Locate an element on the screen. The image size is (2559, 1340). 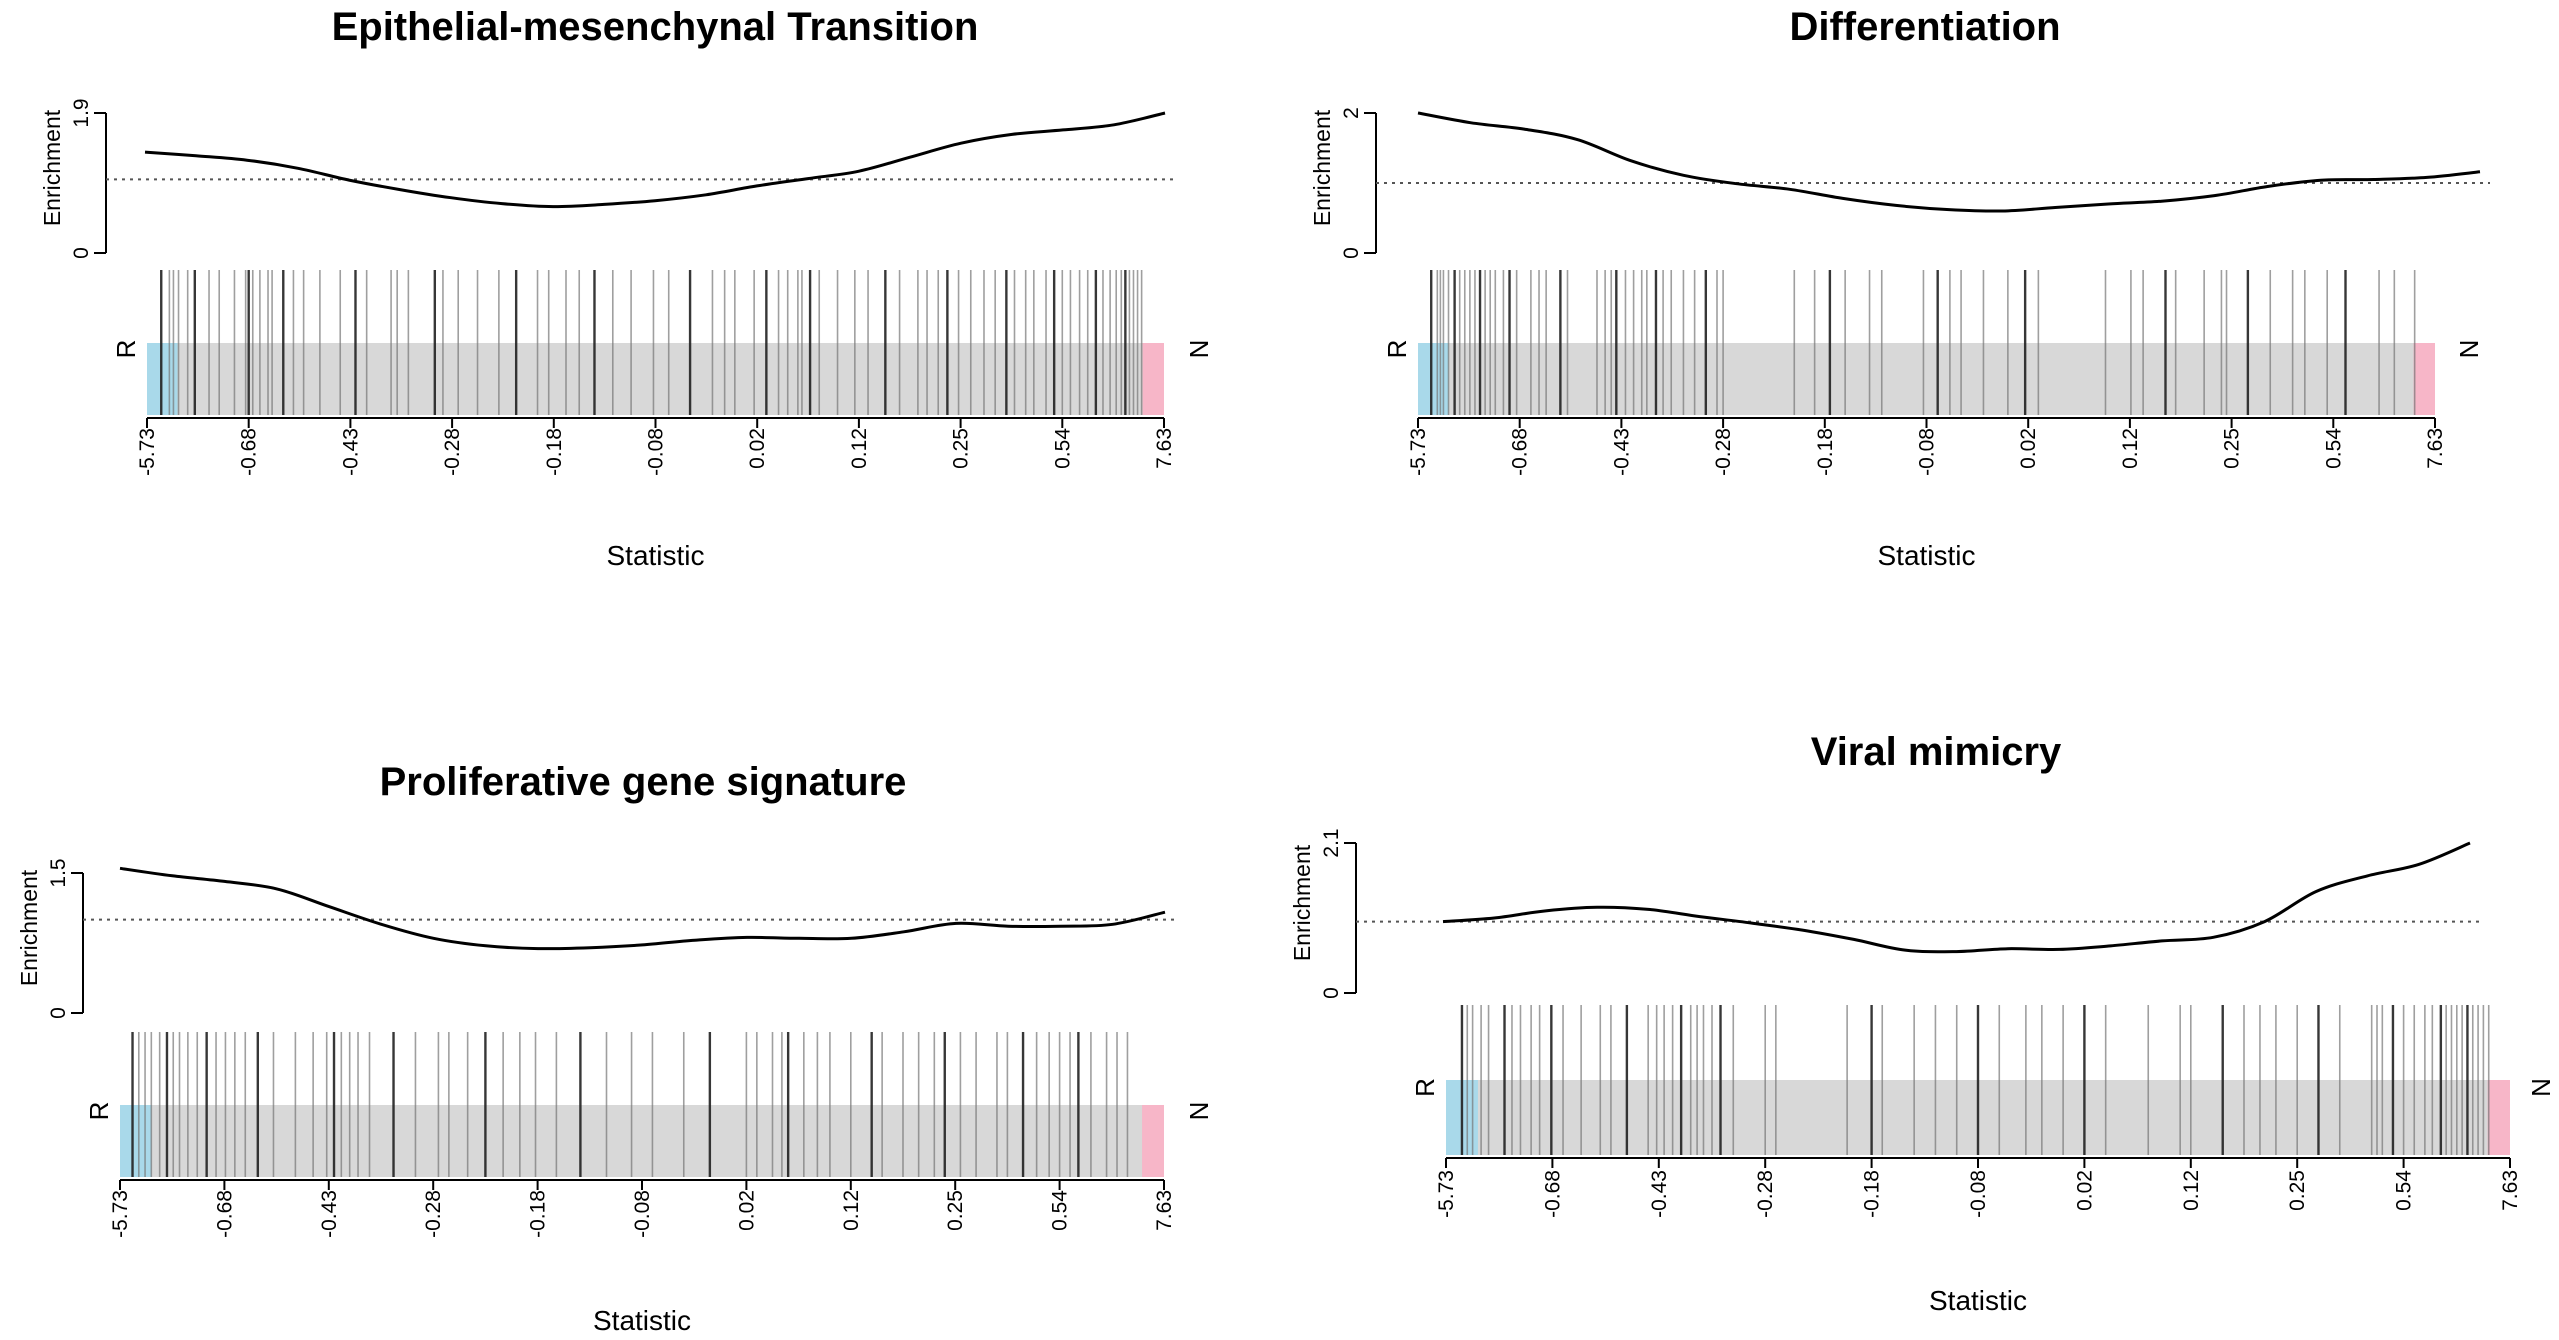
y-tick-label: 2.1 is located at coordinates (1331, 842).